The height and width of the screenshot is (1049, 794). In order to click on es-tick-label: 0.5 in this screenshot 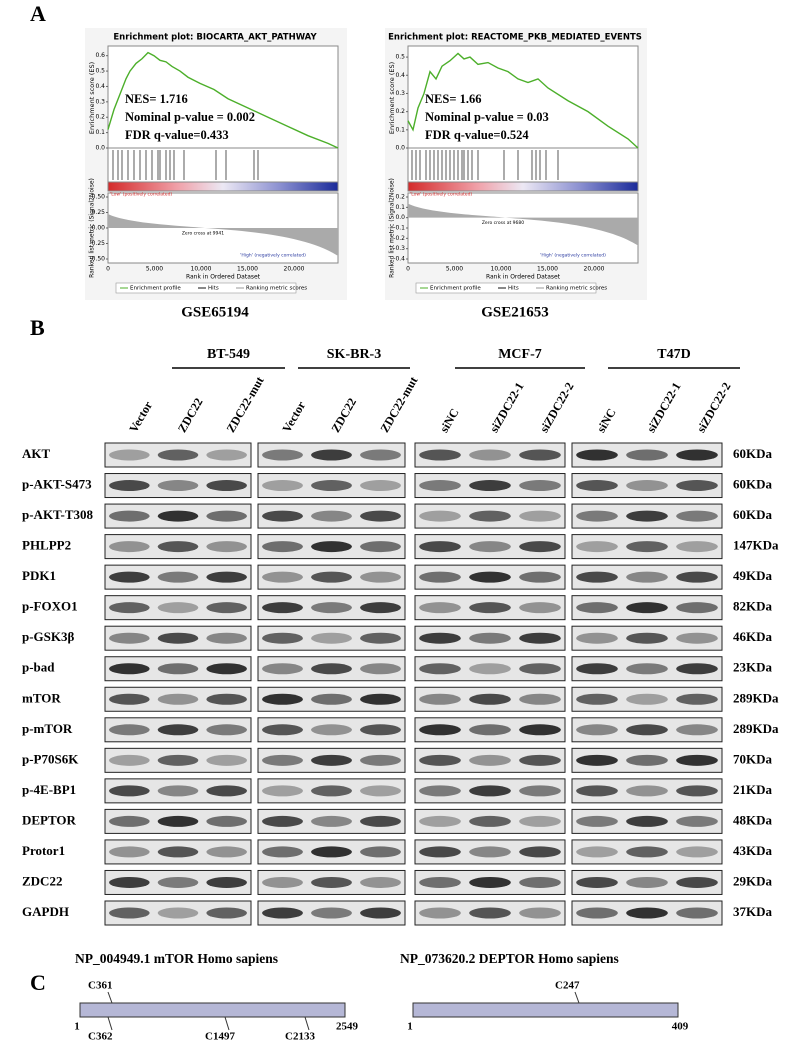, I will do `click(400, 57)`.